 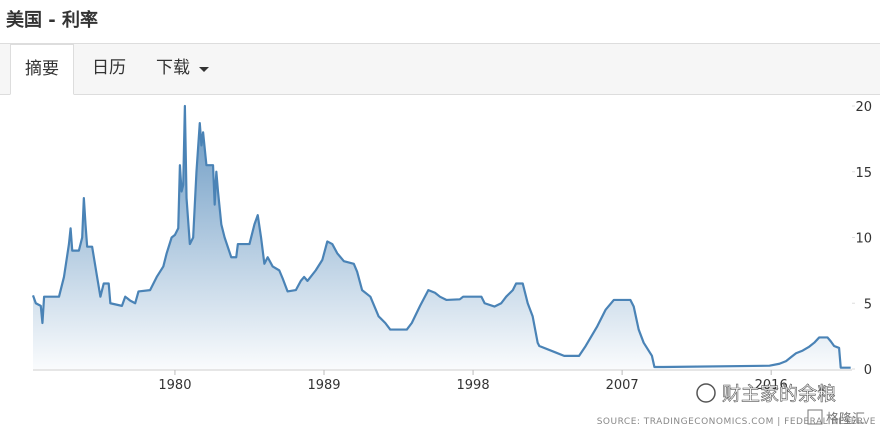 I want to click on tab: 下载, so click(x=183, y=69).